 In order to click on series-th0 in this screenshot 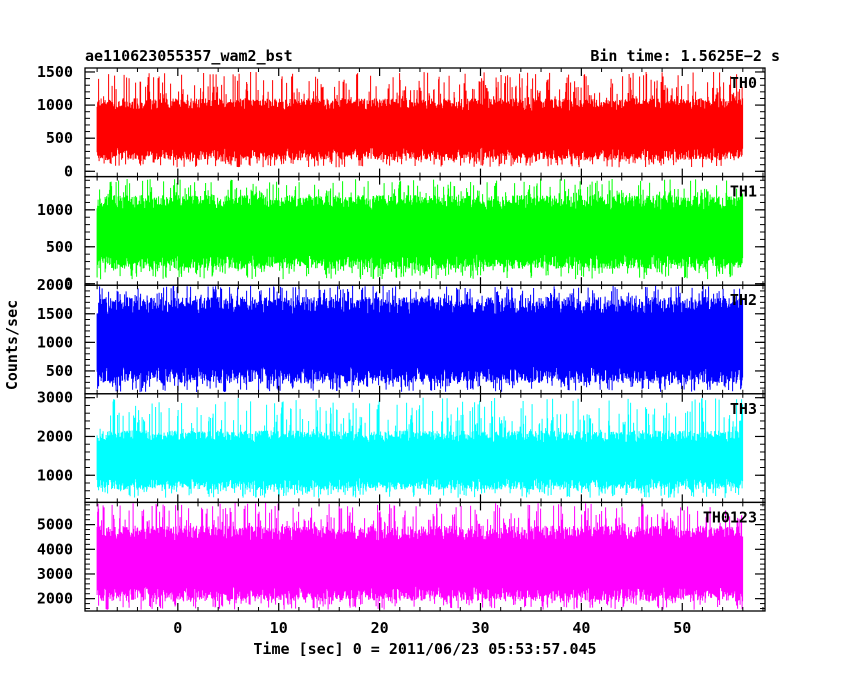, I will do `click(420, 120)`.